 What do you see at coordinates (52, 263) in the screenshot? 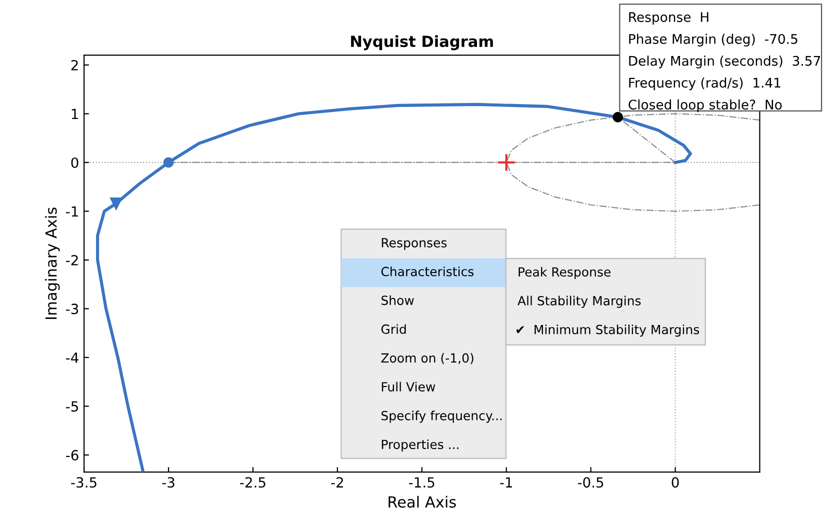
I see `y-axis-title: Imaginary Axis` at bounding box center [52, 263].